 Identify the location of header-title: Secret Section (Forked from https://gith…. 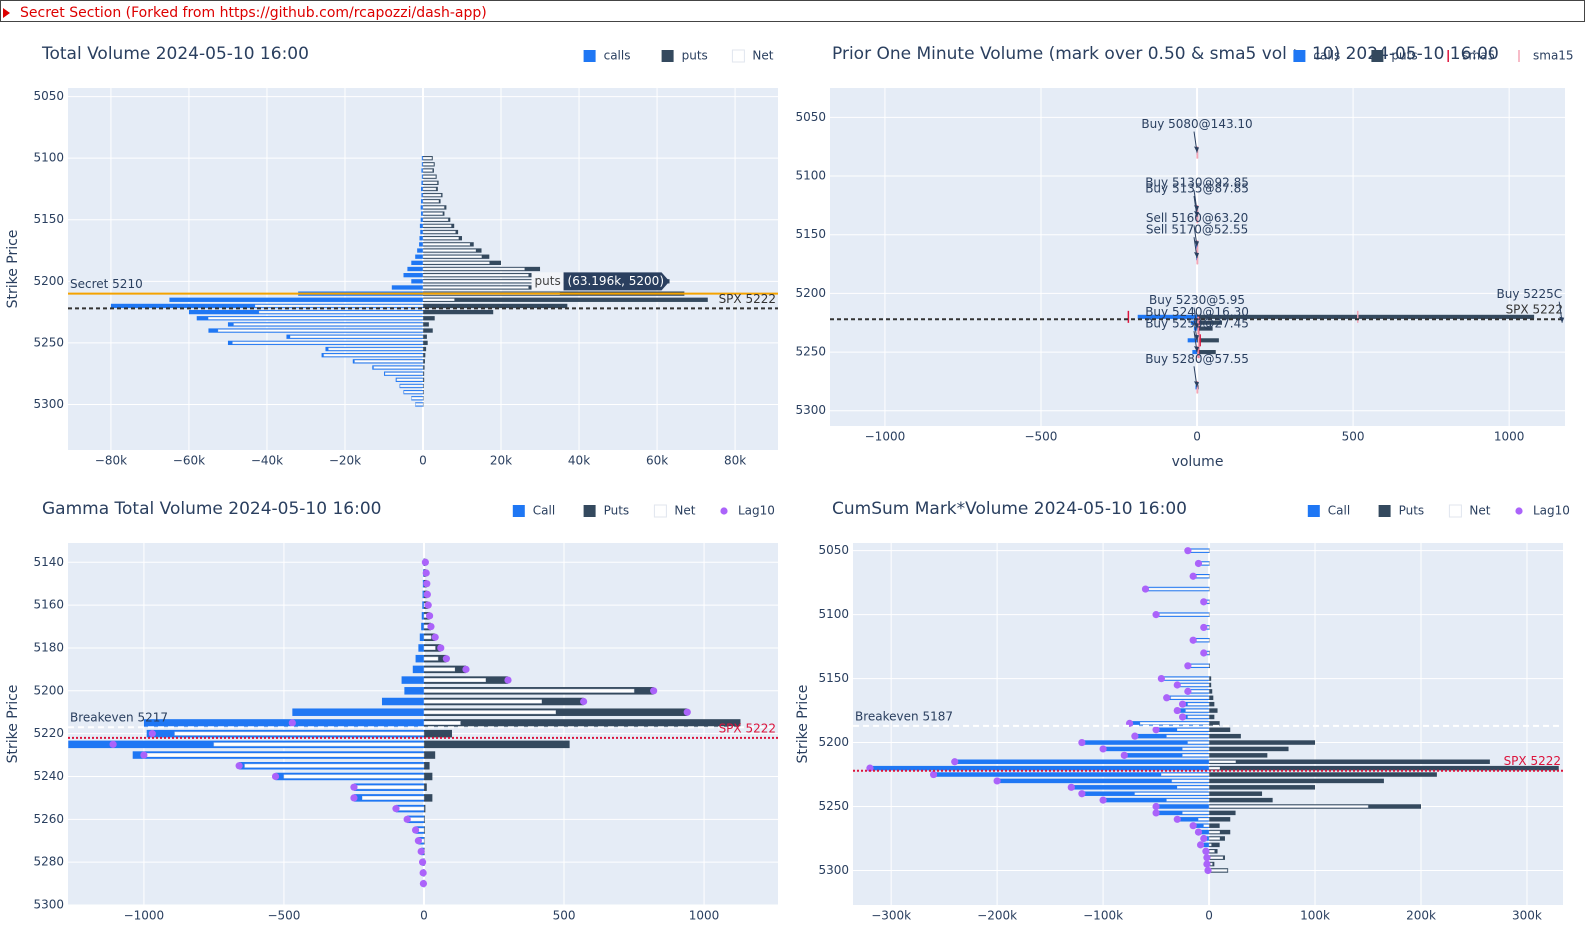
(253, 13).